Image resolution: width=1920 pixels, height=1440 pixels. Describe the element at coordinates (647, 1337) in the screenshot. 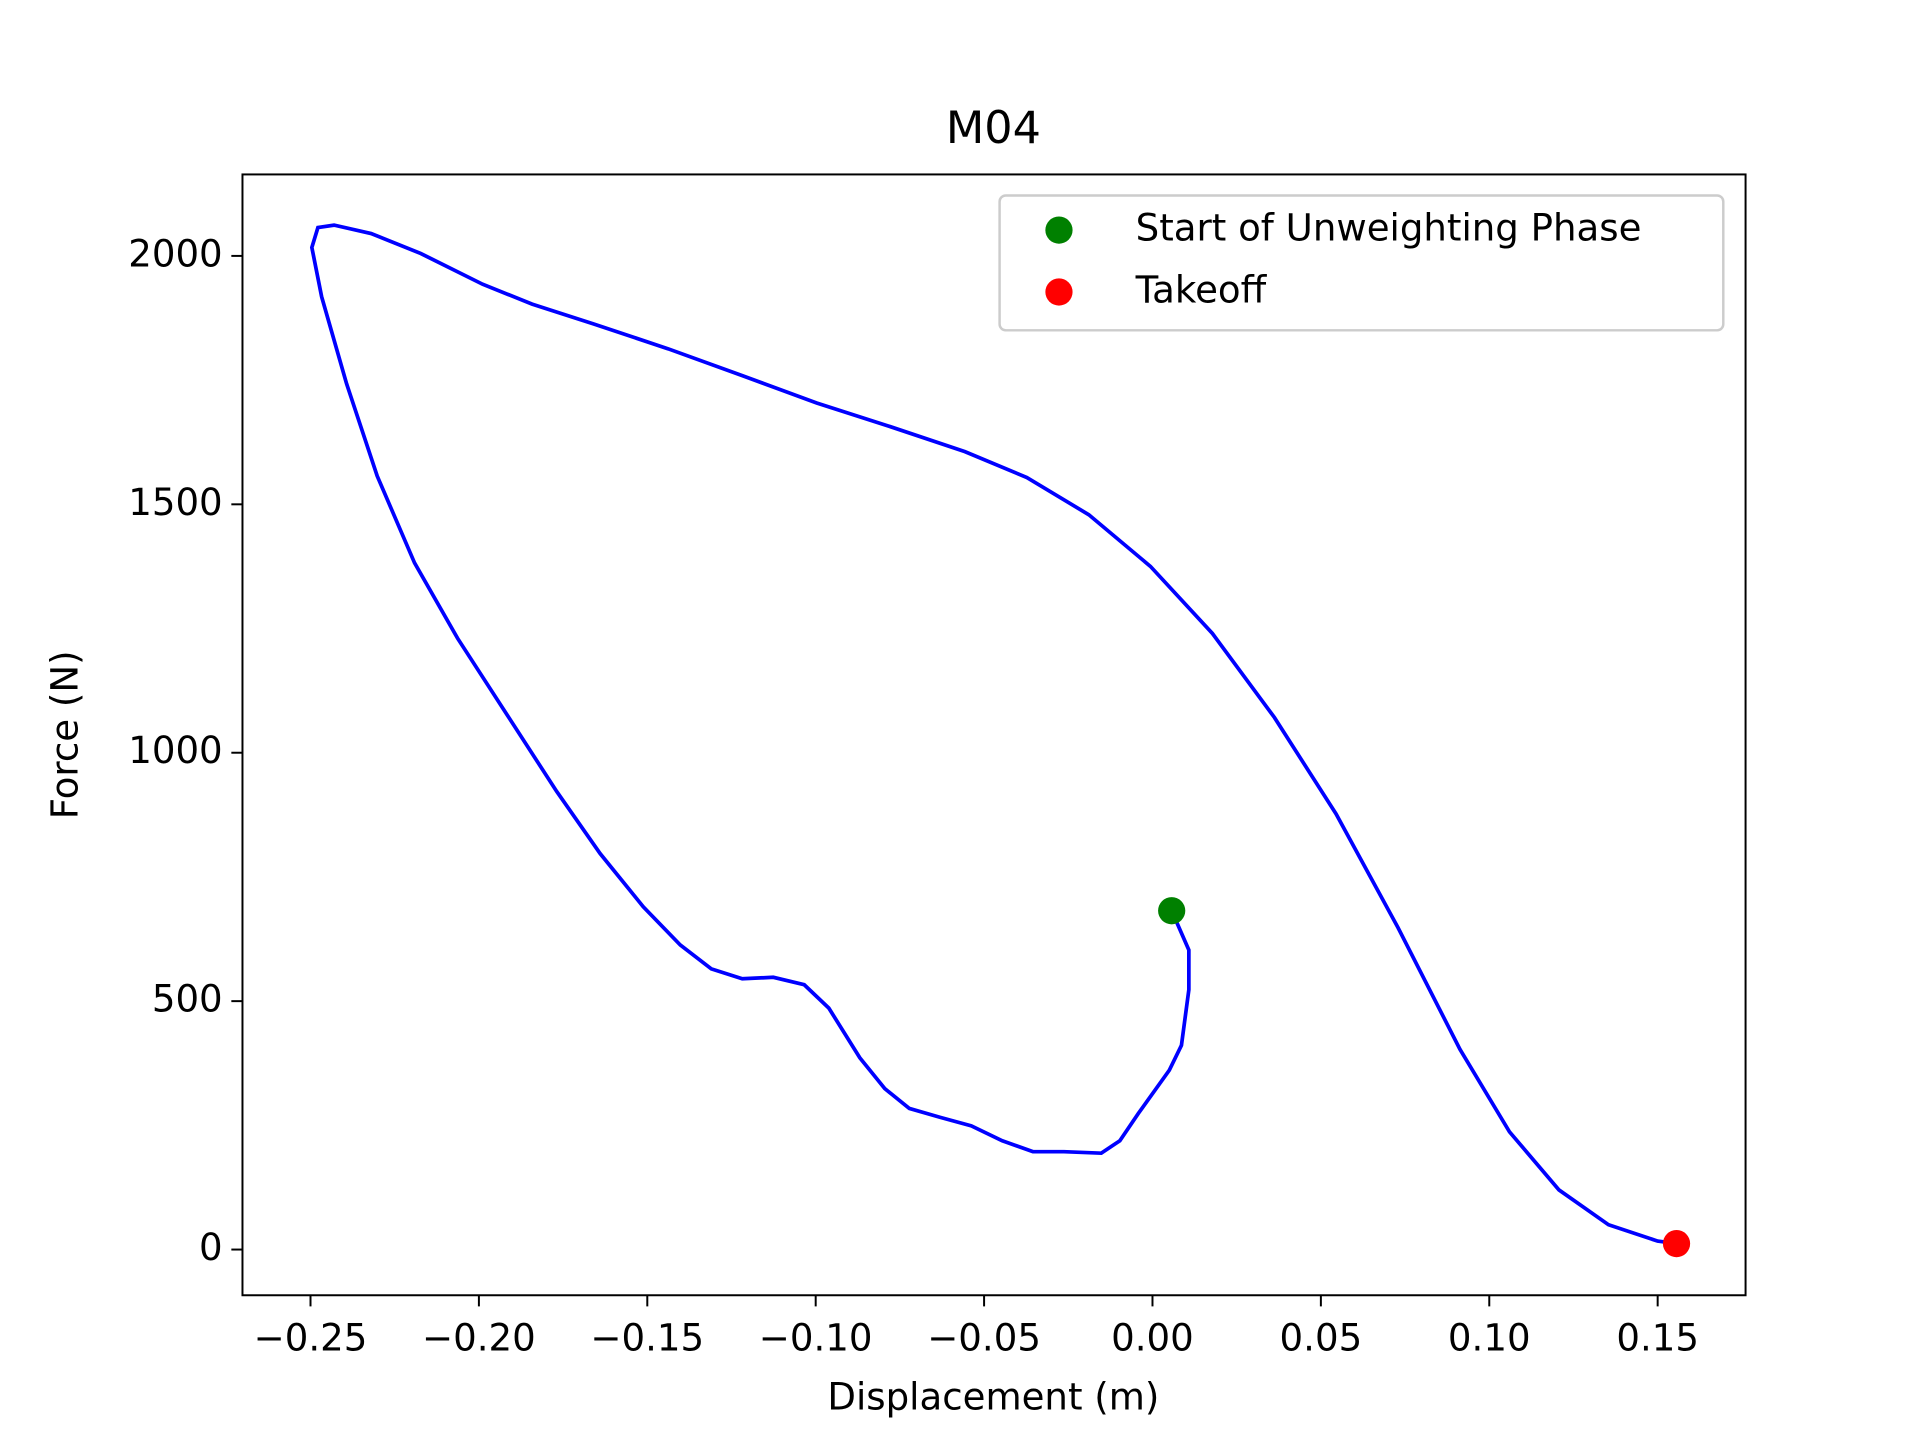

I see `x-tick-label: −0.15` at that location.